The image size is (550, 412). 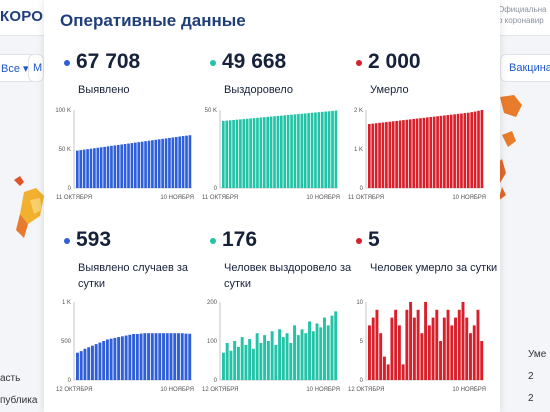 What do you see at coordinates (525, 68) in the screenshot?
I see `vaccination-tab: Вакцинац` at bounding box center [525, 68].